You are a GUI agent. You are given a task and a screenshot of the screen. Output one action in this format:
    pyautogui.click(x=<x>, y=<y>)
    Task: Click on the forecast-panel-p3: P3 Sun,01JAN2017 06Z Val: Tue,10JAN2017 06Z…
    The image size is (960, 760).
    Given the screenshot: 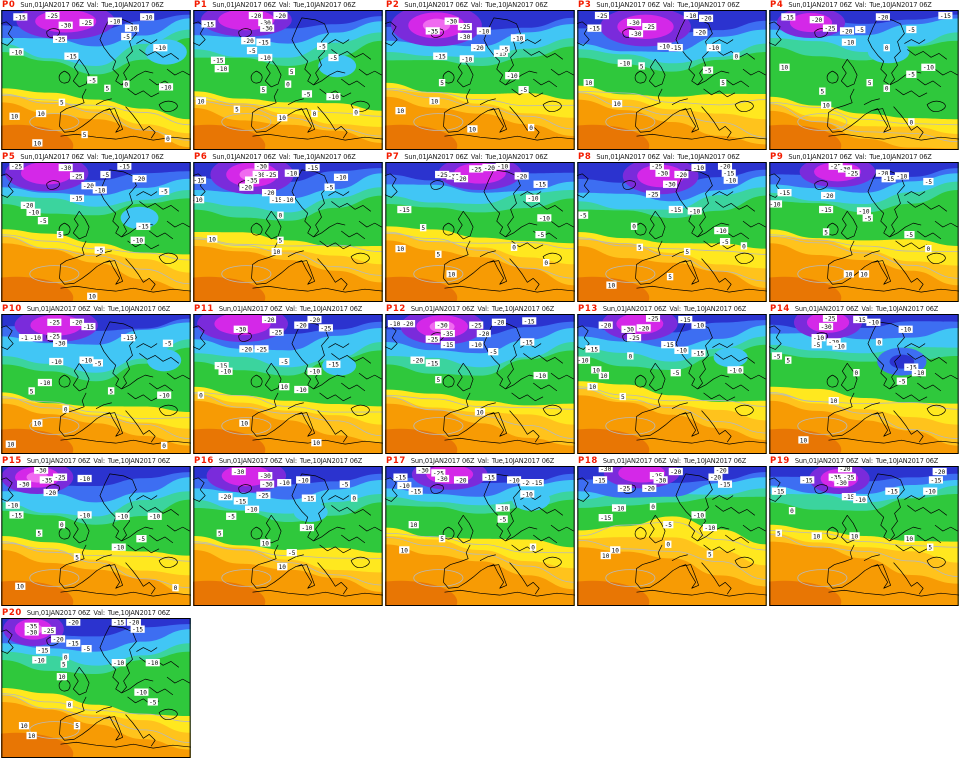 What is the action you would take?
    pyautogui.click(x=672, y=76)
    